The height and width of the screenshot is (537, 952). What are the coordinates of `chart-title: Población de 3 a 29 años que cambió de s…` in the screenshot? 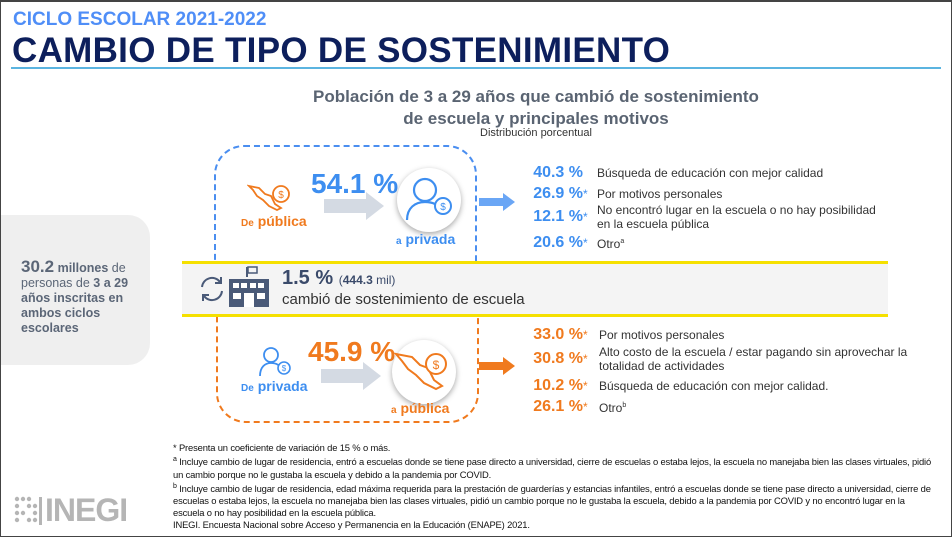 It's located at (536, 107).